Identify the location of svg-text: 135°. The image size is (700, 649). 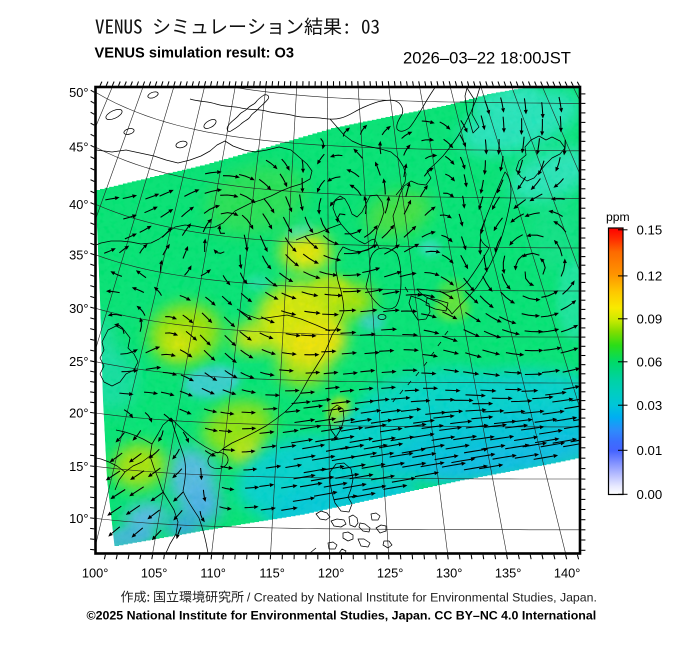
(508, 573).